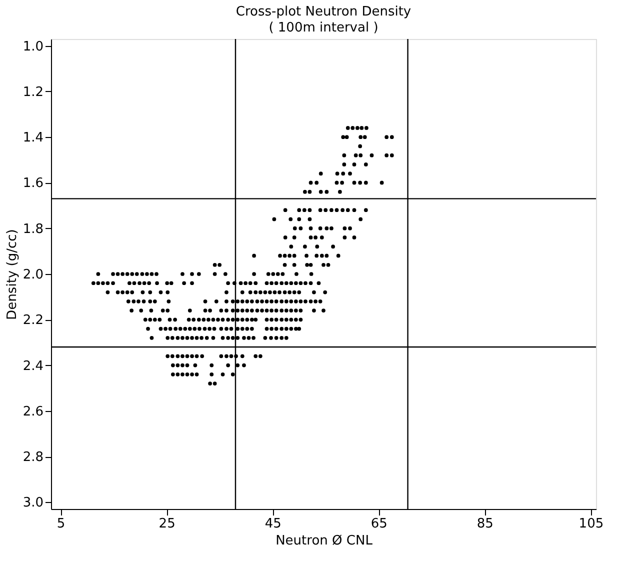  Describe the element at coordinates (33, 458) in the screenshot. I see `y-tick-label: 2.8` at that location.